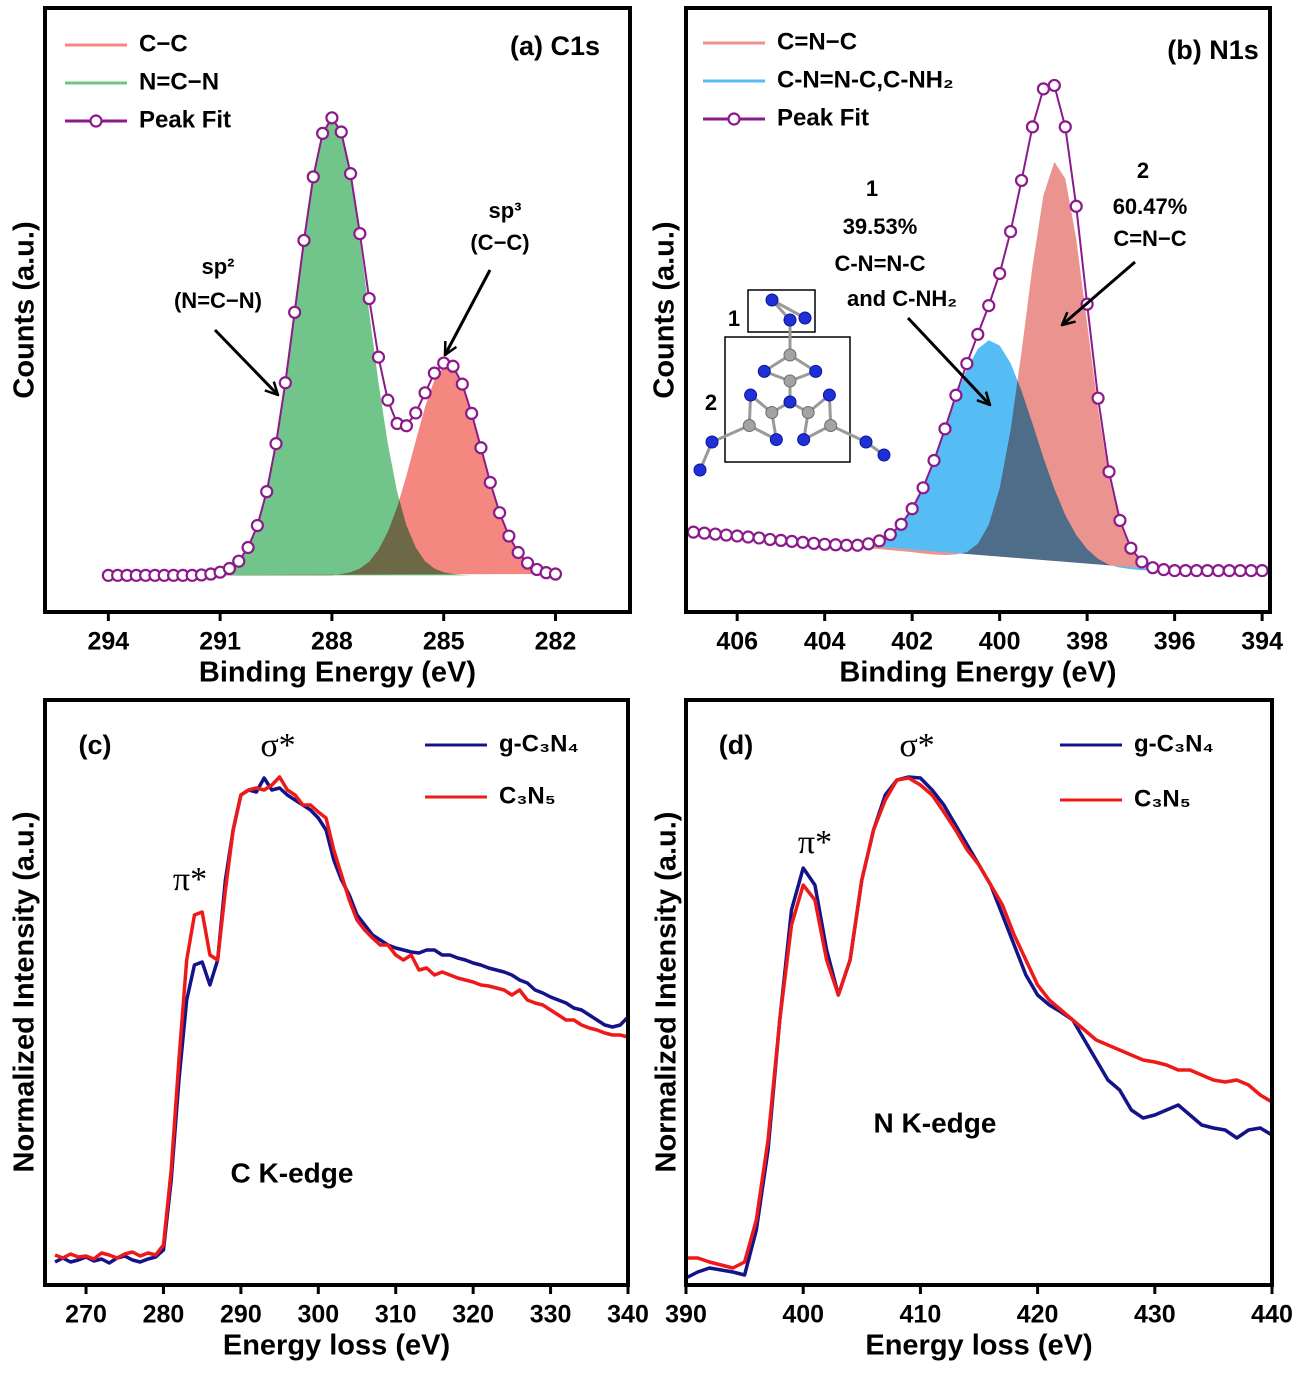 Image resolution: width=1301 pixels, height=1398 pixels. What do you see at coordinates (1087, 642) in the screenshot?
I see `x-tick-label: 398` at bounding box center [1087, 642].